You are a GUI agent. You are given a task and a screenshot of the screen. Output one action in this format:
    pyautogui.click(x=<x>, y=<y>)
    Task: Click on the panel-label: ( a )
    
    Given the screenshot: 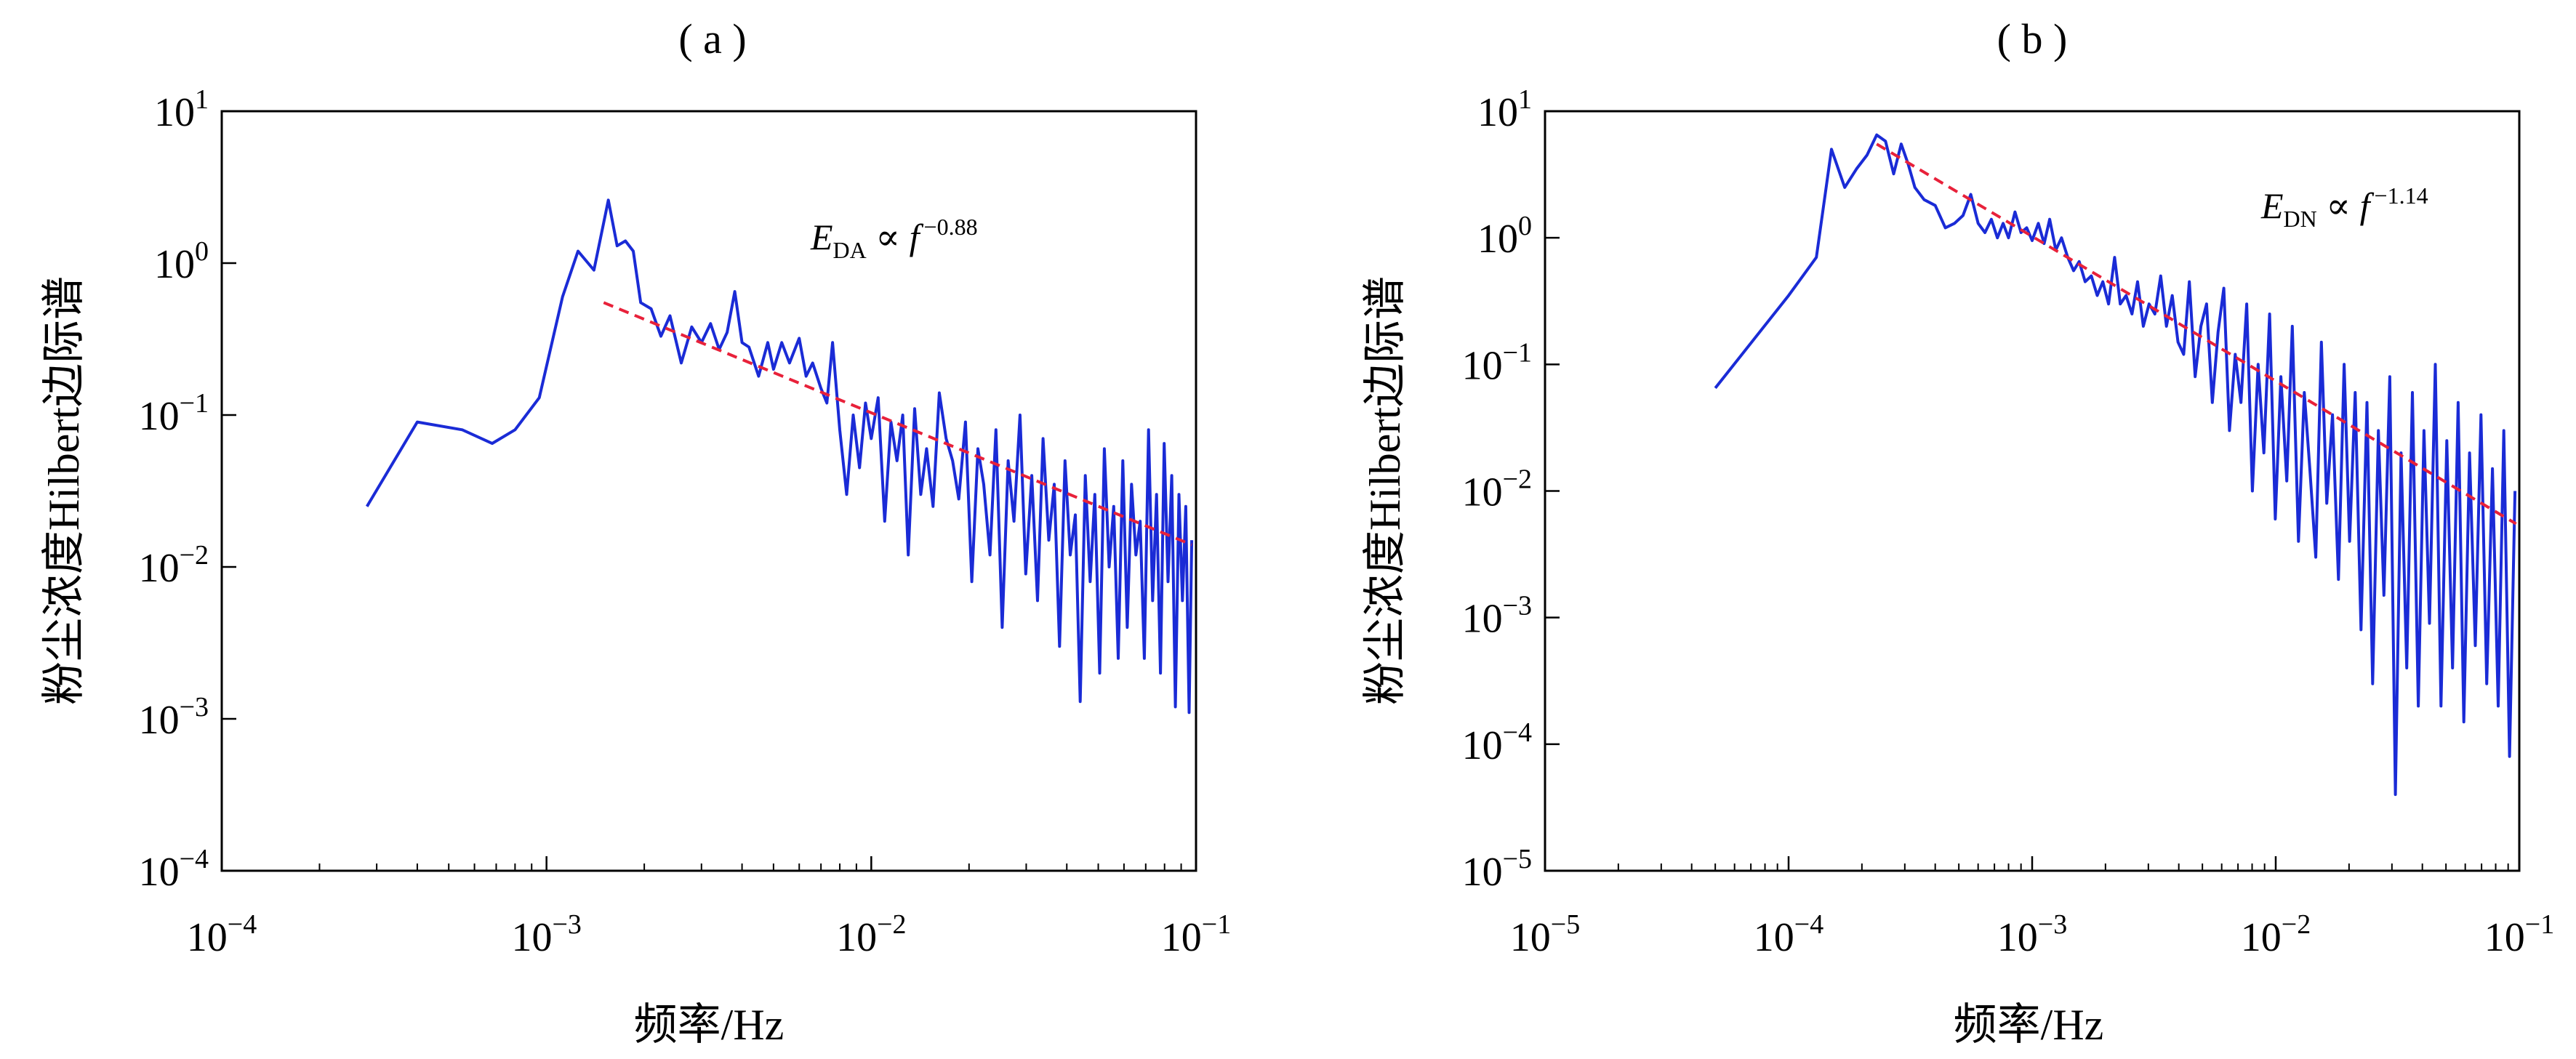 What is the action you would take?
    pyautogui.click(x=712, y=39)
    